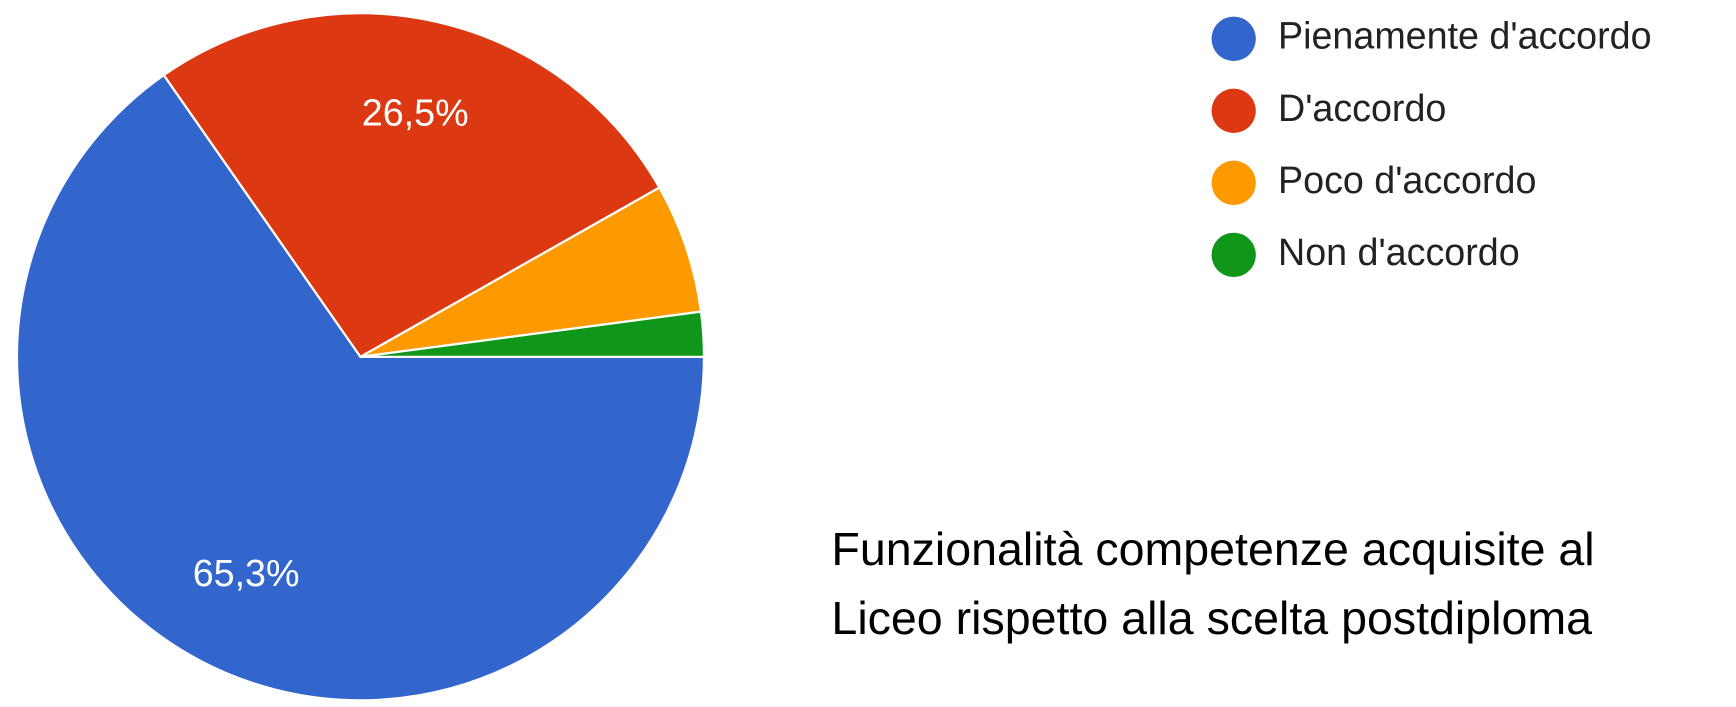 The height and width of the screenshot is (707, 1736). I want to click on slice-label: 65,3%, so click(246, 573).